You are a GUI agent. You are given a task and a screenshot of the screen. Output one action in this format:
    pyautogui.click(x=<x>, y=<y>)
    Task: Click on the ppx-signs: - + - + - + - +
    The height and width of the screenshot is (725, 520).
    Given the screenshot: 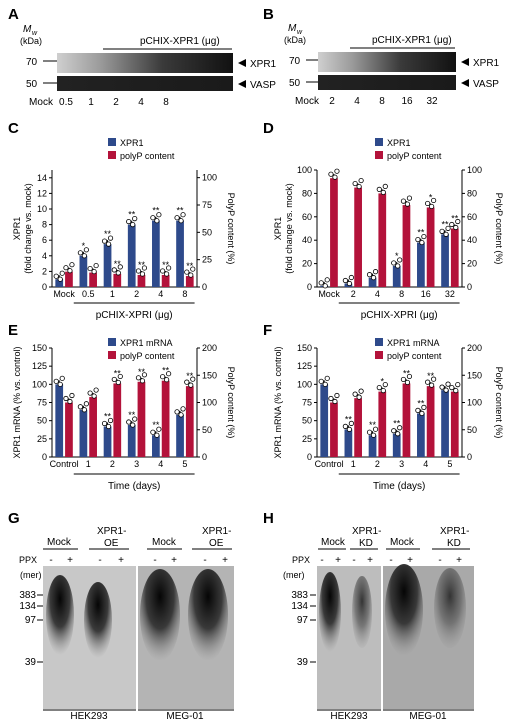 What is the action you would take?
    pyautogui.click(x=391, y=560)
    